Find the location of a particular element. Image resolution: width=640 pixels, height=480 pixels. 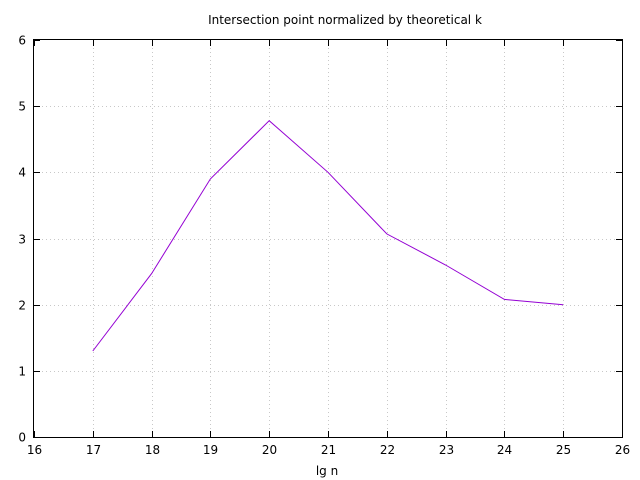

x-tick-label: 26 is located at coordinates (622, 450).